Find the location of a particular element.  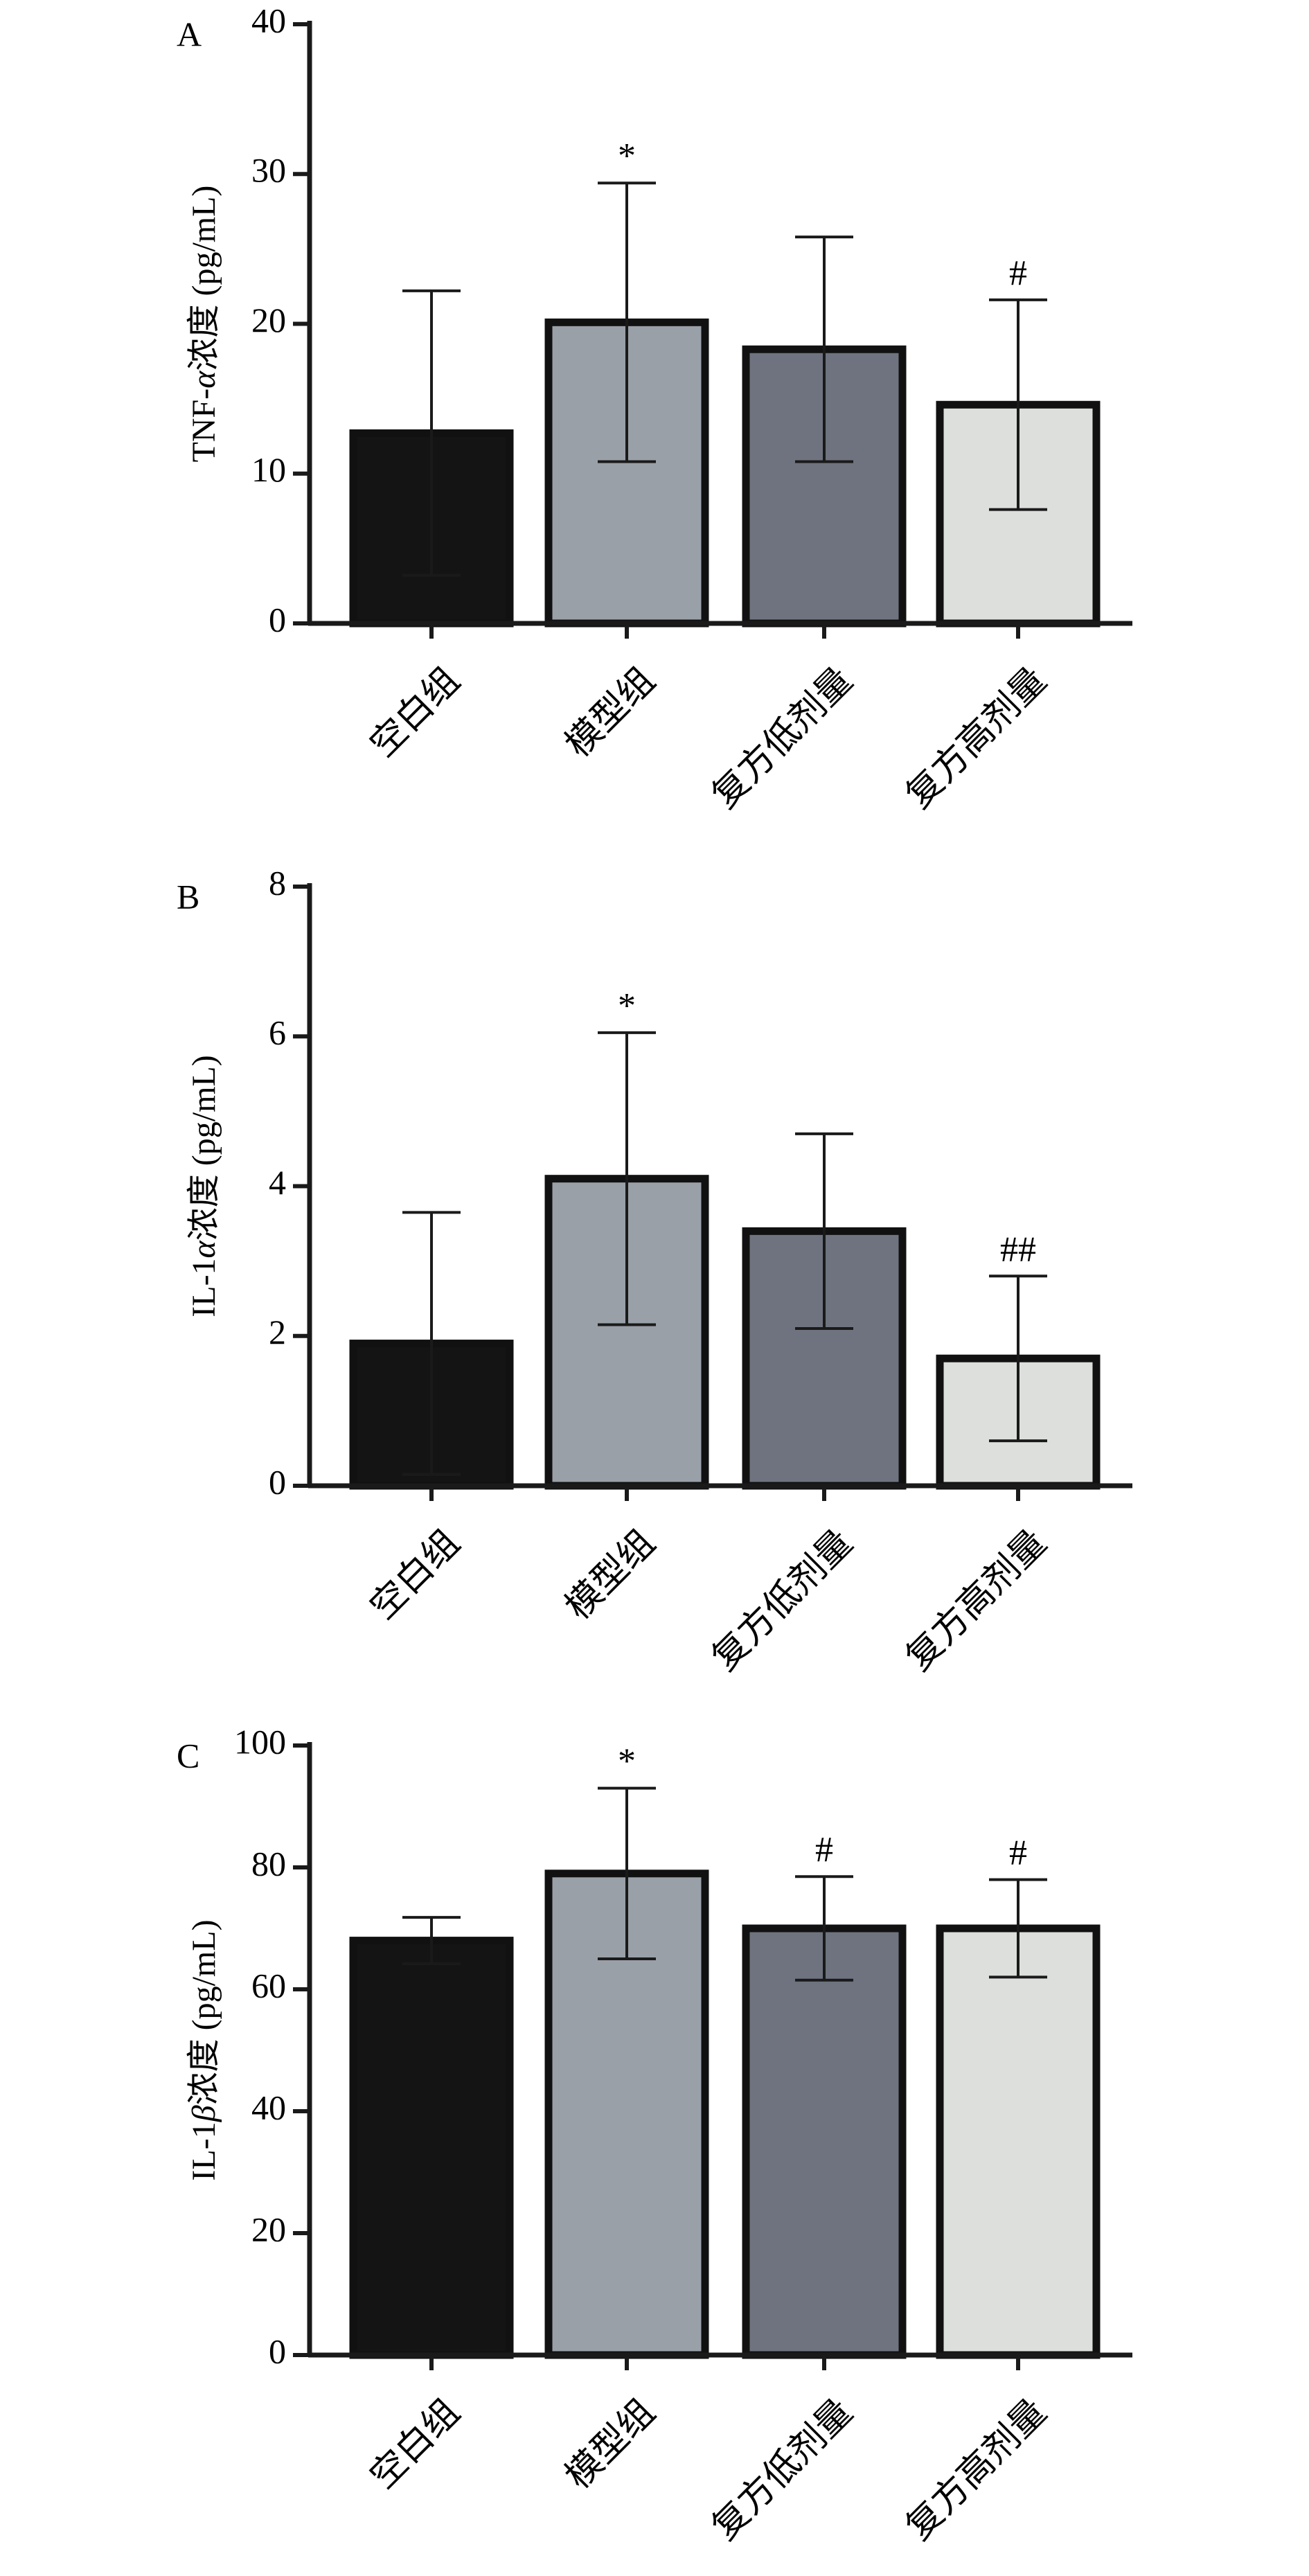

y-axis-title: IL-1α浓度 (pg/mL) is located at coordinates (204, 1186).